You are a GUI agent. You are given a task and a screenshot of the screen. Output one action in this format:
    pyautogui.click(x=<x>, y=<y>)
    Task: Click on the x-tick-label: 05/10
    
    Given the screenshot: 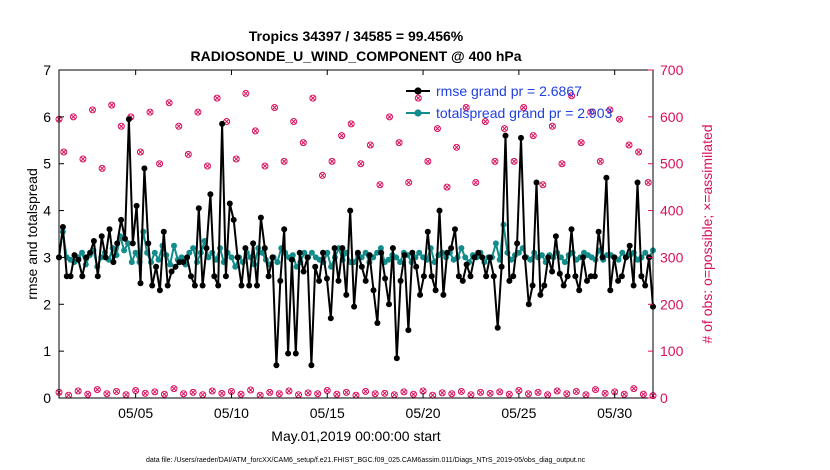 What is the action you would take?
    pyautogui.click(x=231, y=413)
    